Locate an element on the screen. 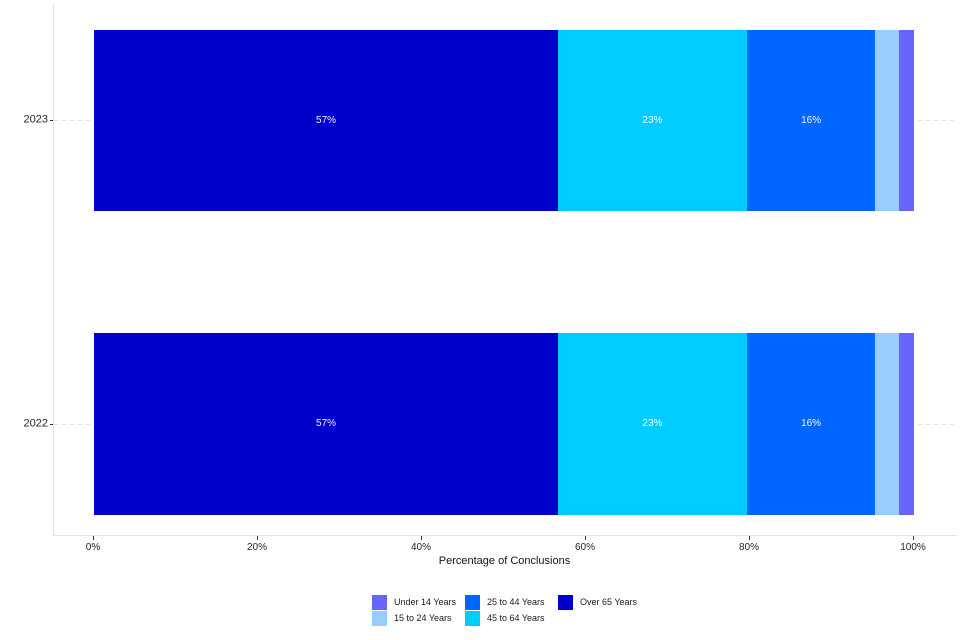 The image size is (960, 640). legend-item-over-65-years: Over 65 Years is located at coordinates (597, 602).